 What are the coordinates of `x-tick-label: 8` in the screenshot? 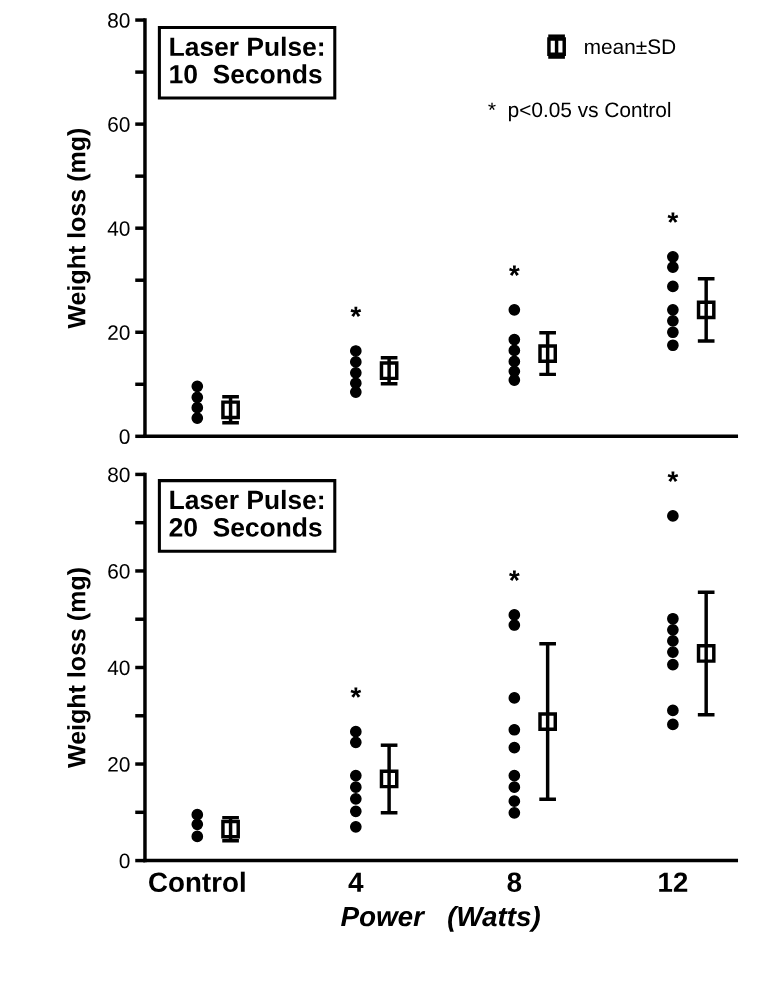 It's located at (514, 882).